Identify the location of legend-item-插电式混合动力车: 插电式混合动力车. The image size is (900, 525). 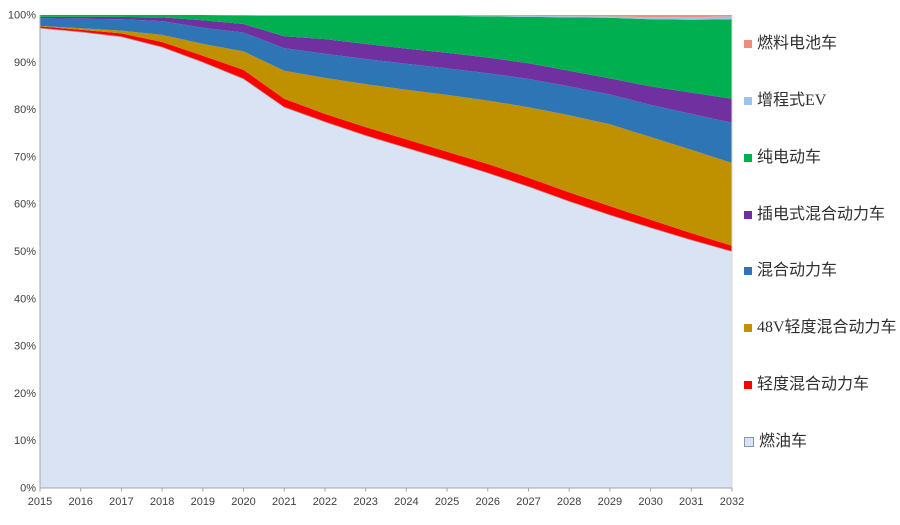
(822, 214).